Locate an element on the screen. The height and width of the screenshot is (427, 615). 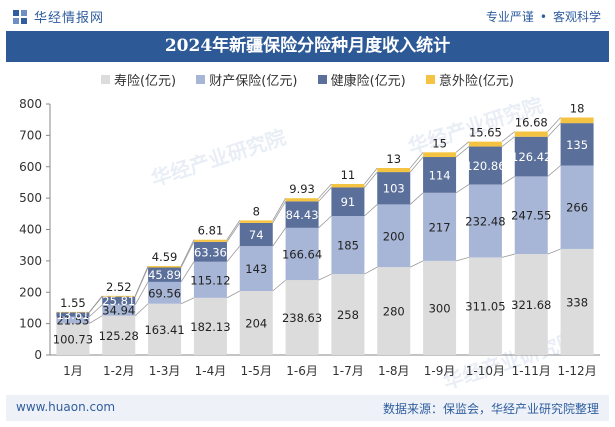
data-label: 74 is located at coordinates (256, 235).